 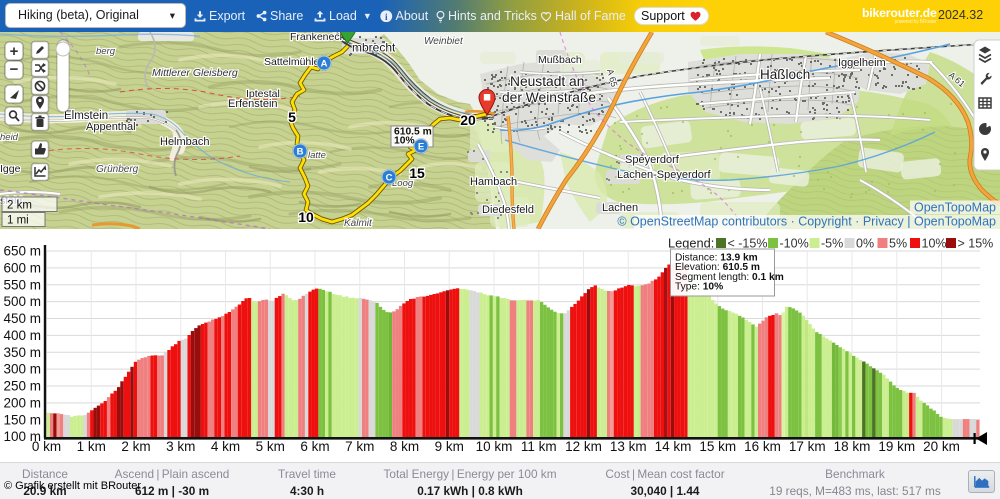 What do you see at coordinates (374, 48) in the screenshot?
I see `svg-text: mbrecht` at bounding box center [374, 48].